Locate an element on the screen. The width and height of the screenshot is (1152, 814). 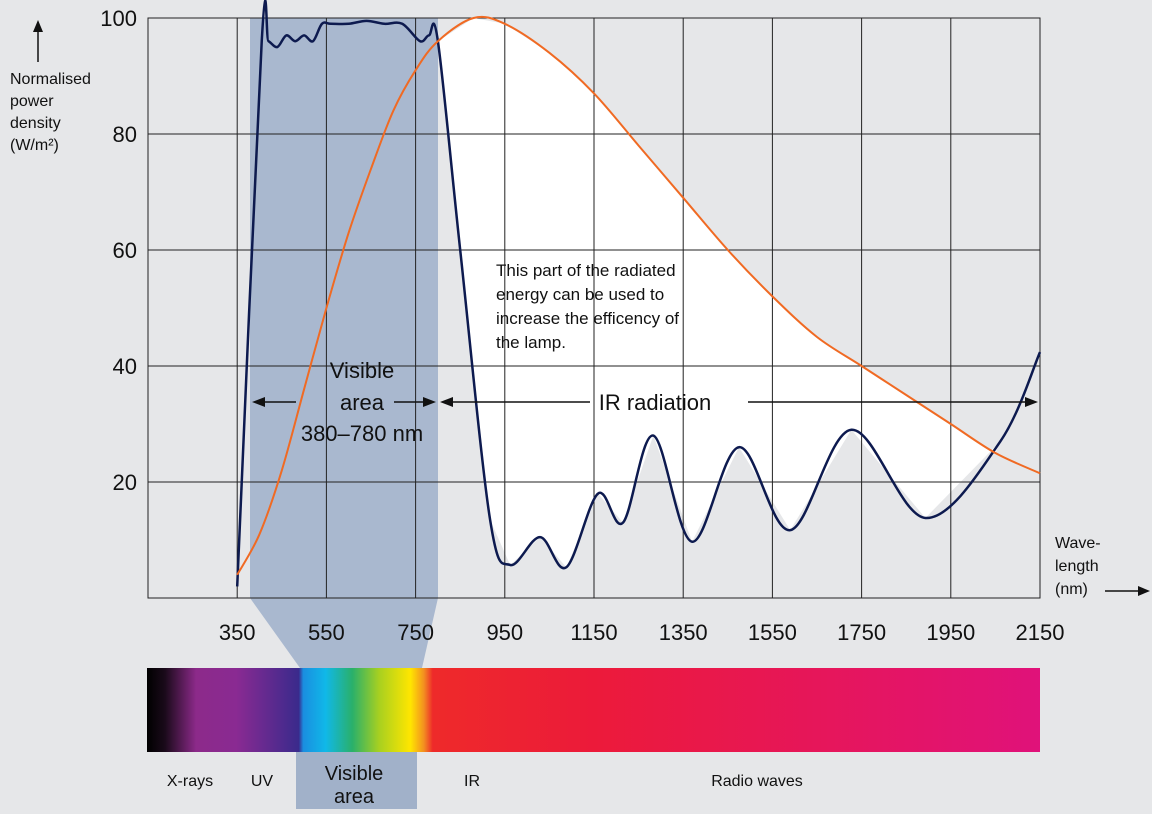
spectrum-label: IR is located at coordinates (472, 781).